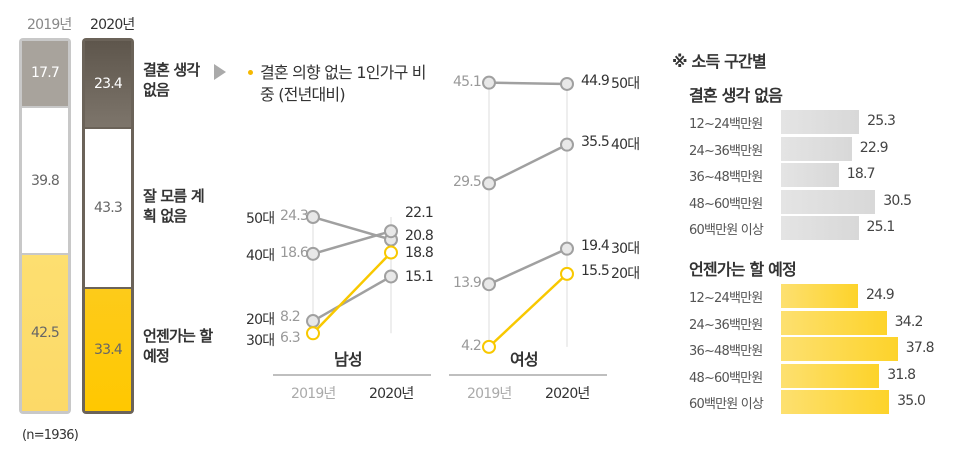 This screenshot has width=962, height=461. What do you see at coordinates (294, 216) in the screenshot?
I see `value-label-2019: 24.3` at bounding box center [294, 216].